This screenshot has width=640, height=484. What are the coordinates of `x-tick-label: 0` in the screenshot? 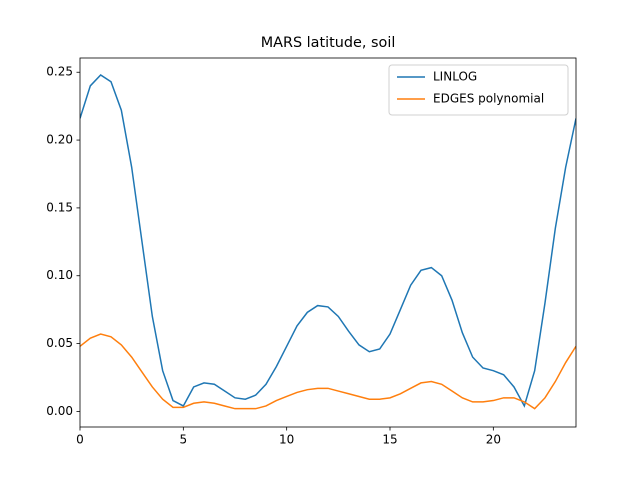 It's located at (80, 440).